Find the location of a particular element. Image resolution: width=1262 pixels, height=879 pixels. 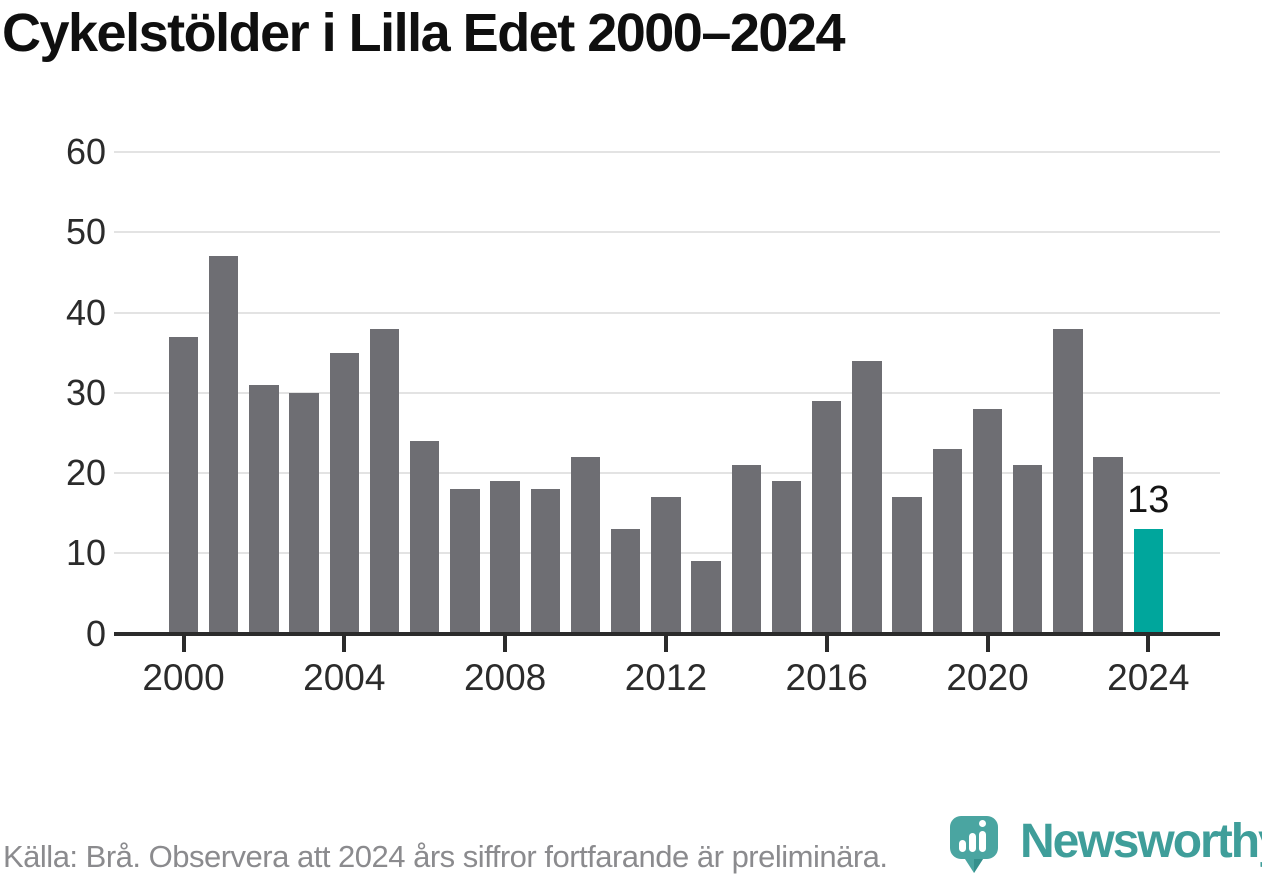

x-tick-2004 is located at coordinates (344, 643).